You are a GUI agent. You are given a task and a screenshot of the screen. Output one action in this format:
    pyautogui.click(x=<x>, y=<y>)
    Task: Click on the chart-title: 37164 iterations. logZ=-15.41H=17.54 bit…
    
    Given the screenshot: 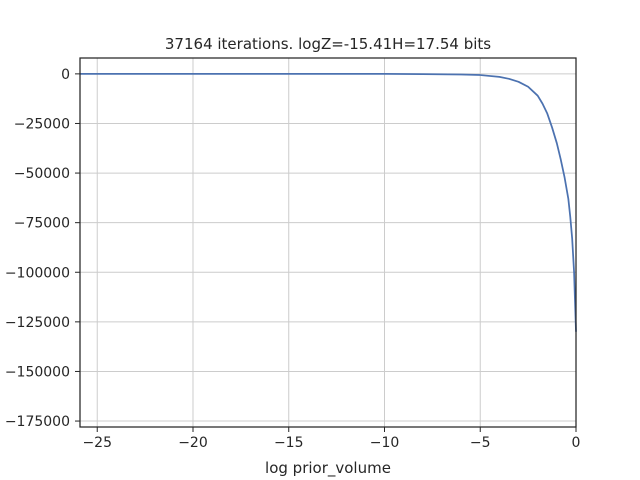 What is the action you would take?
    pyautogui.click(x=328, y=44)
    